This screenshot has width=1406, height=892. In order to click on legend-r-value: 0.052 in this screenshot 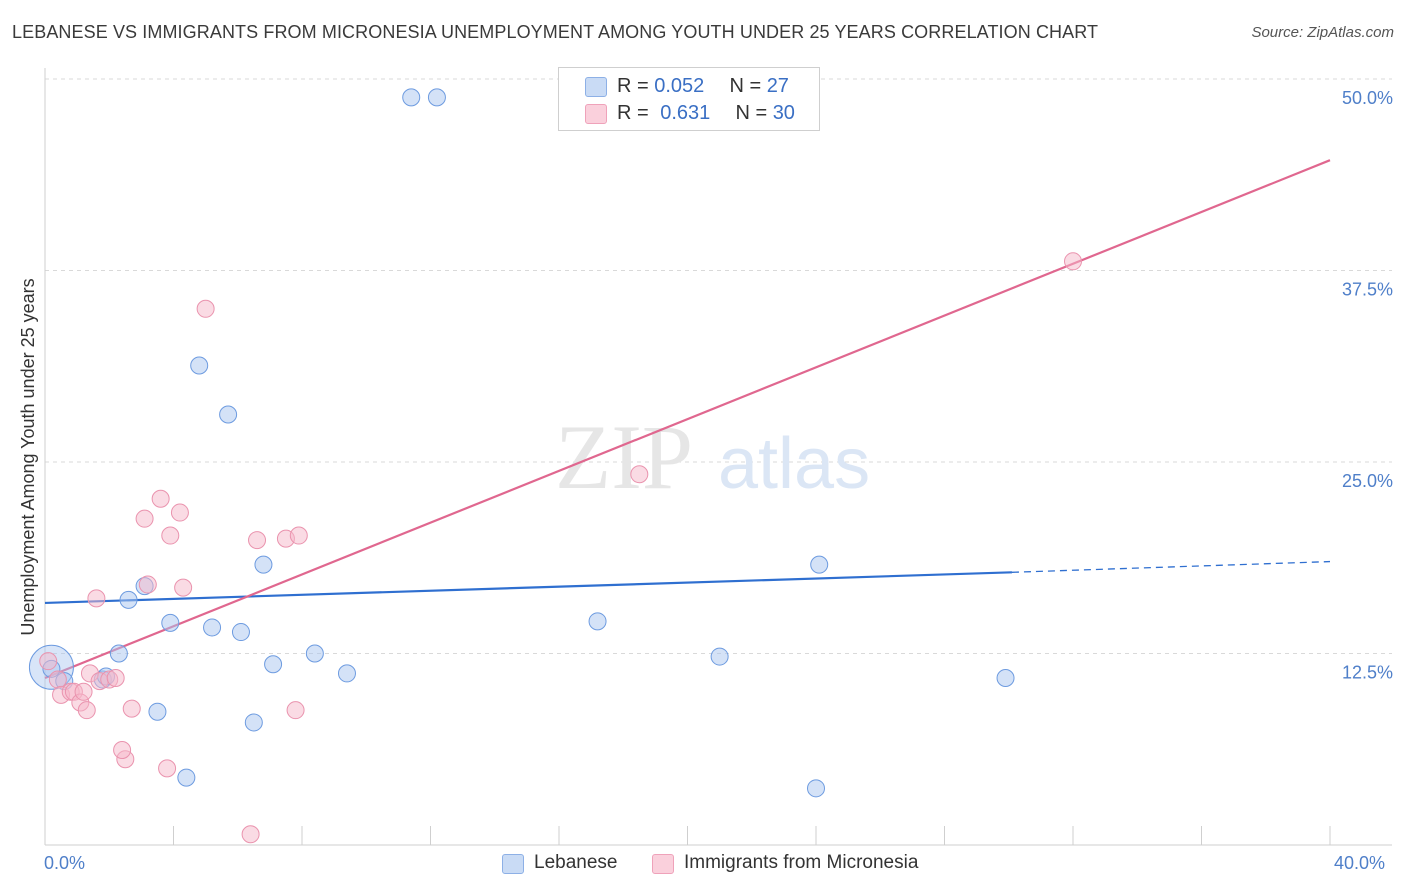, I will do `click(679, 86)`.